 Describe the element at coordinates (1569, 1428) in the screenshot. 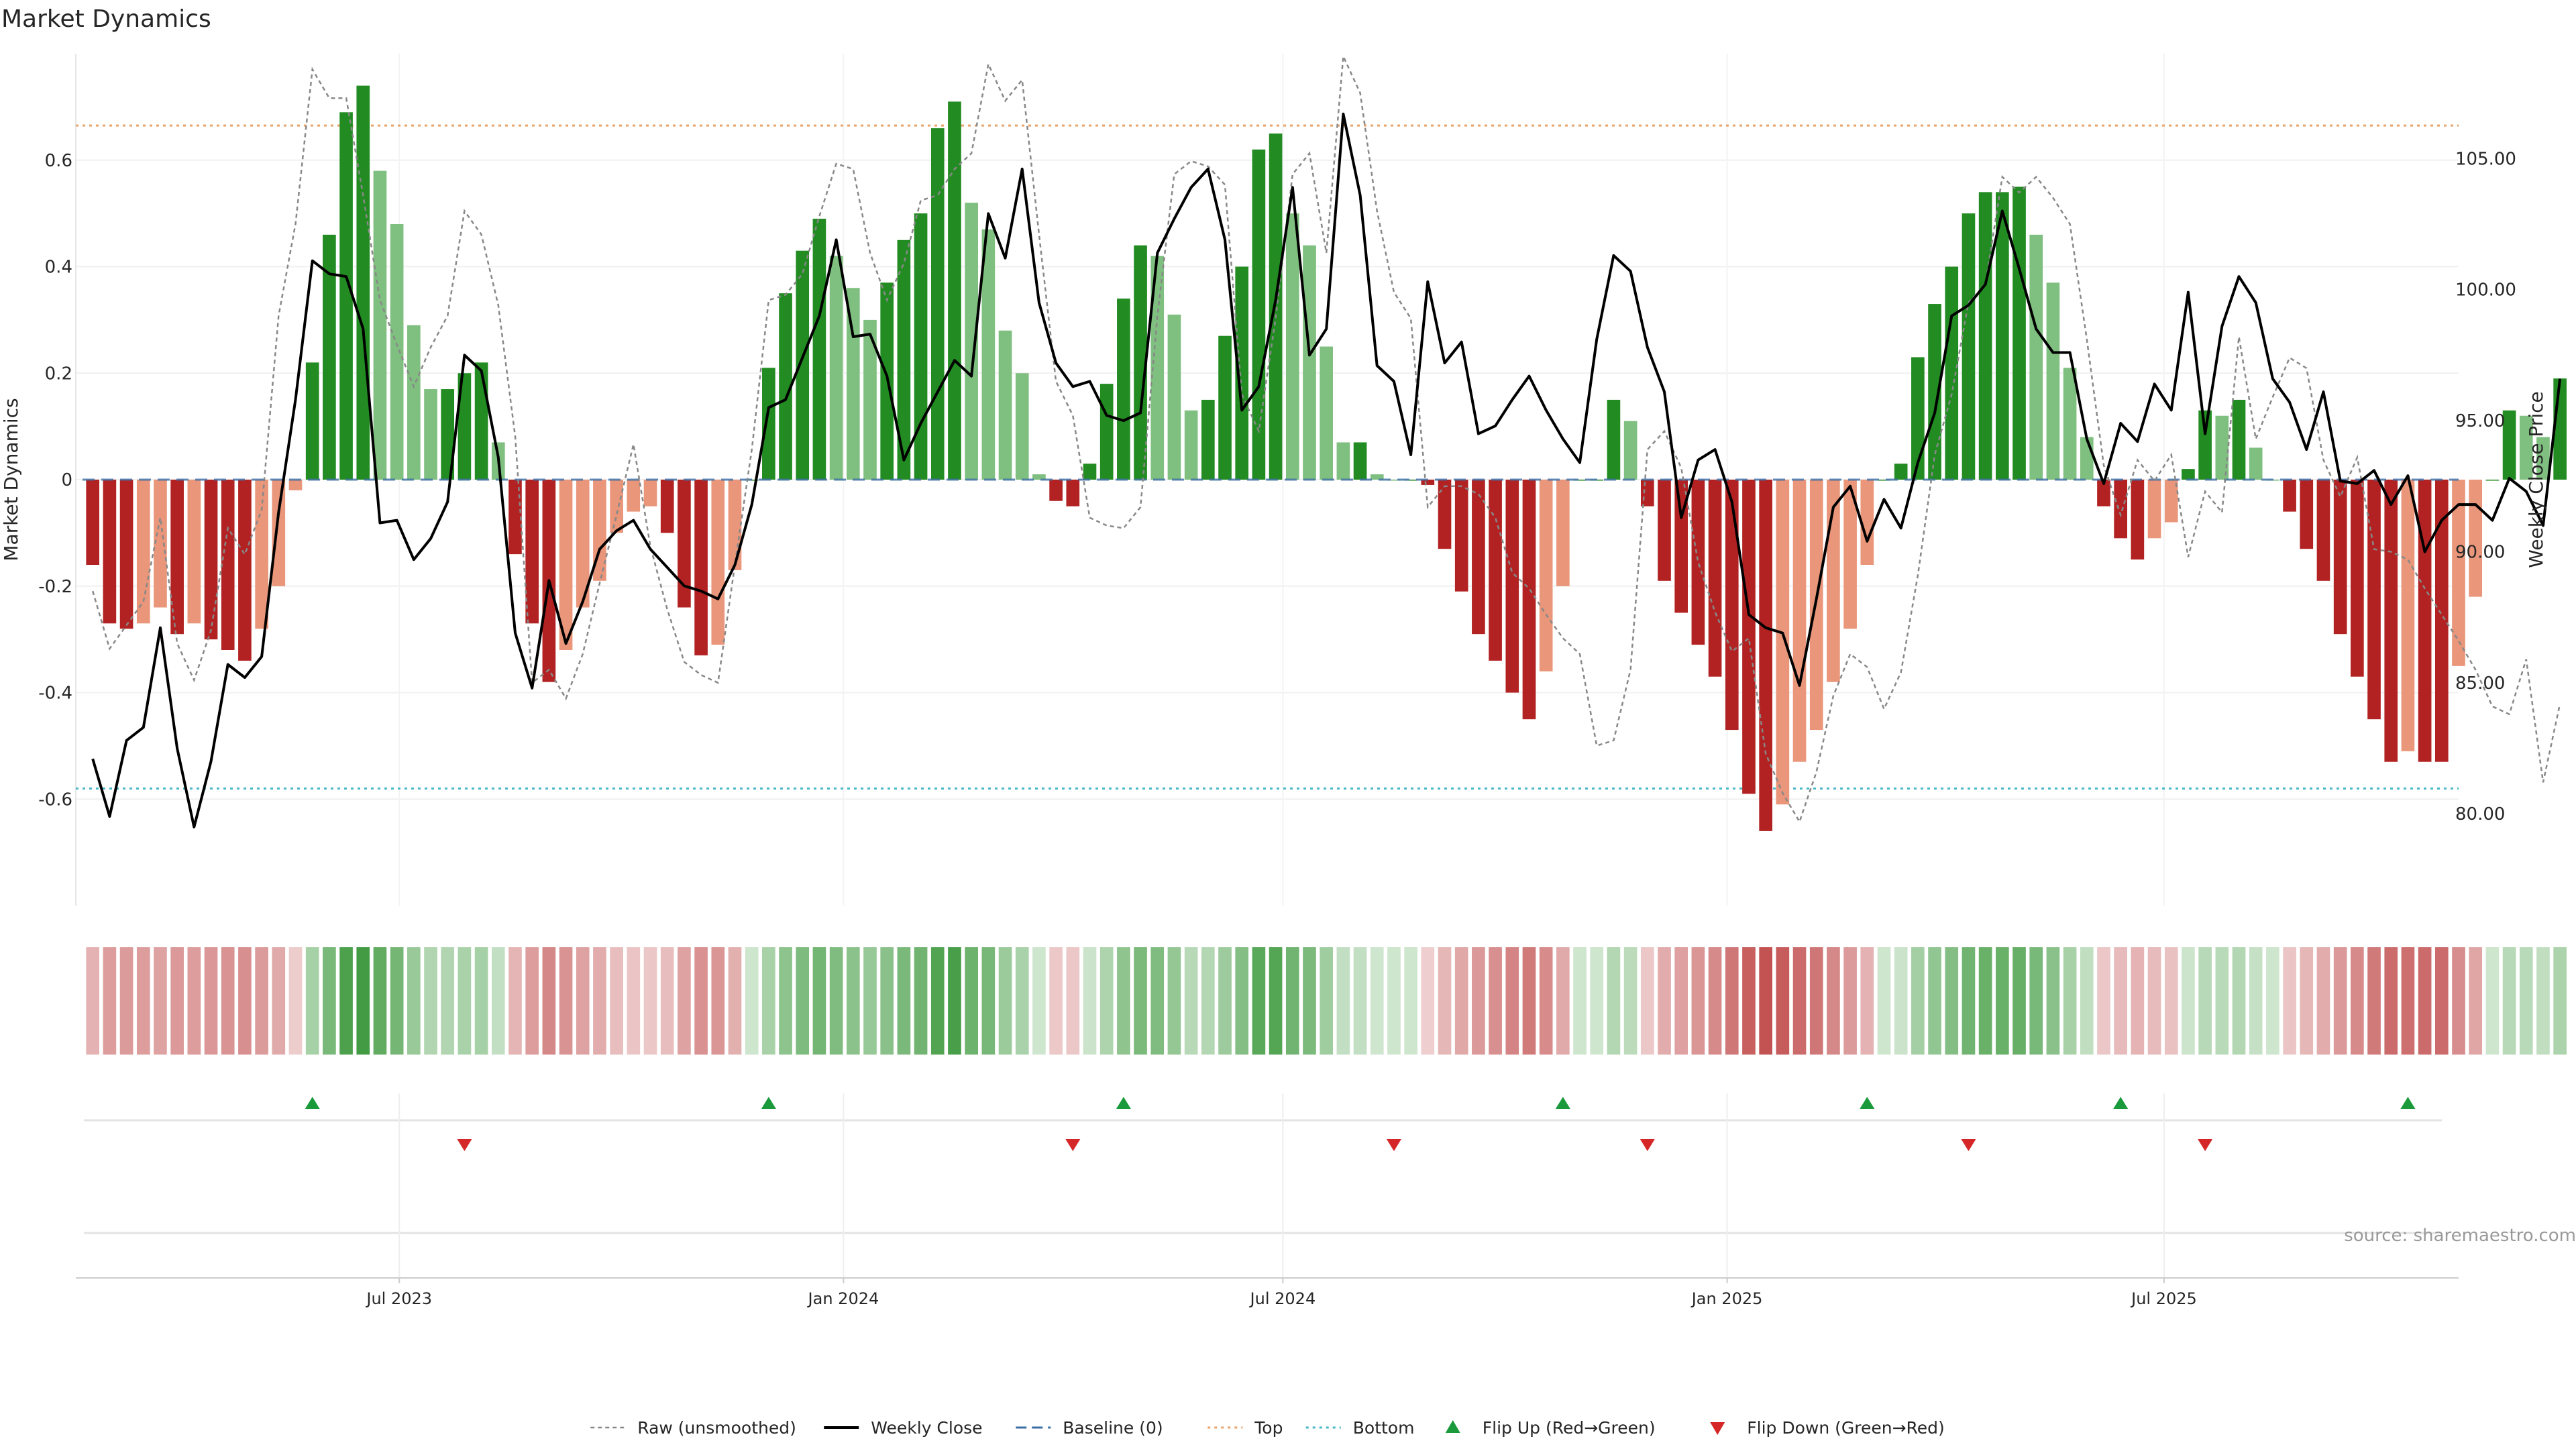

I see `legend-label: Flip Up (Red→Green)` at that location.